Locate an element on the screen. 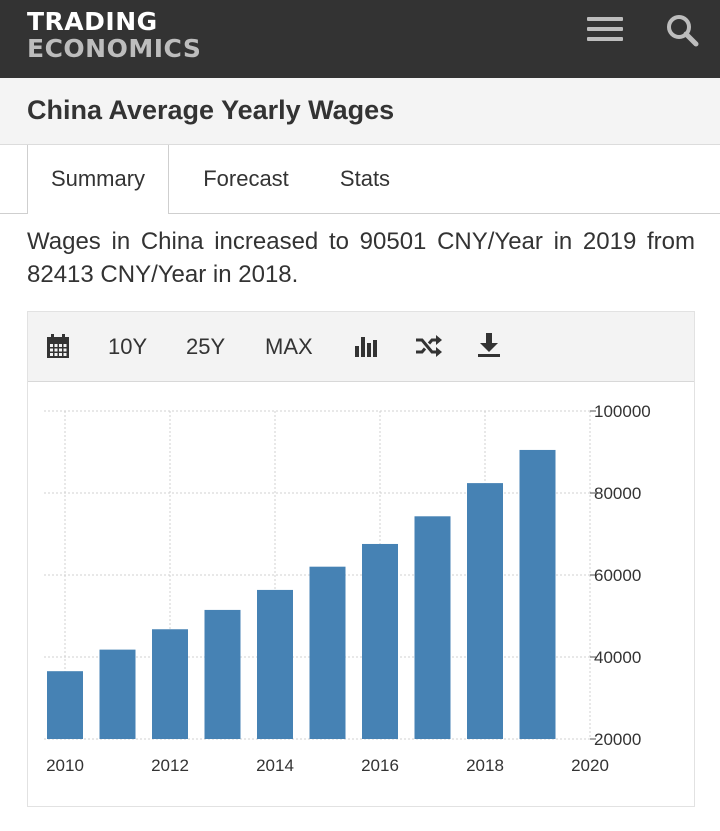  tab-forecast: Forecast is located at coordinates (246, 178).